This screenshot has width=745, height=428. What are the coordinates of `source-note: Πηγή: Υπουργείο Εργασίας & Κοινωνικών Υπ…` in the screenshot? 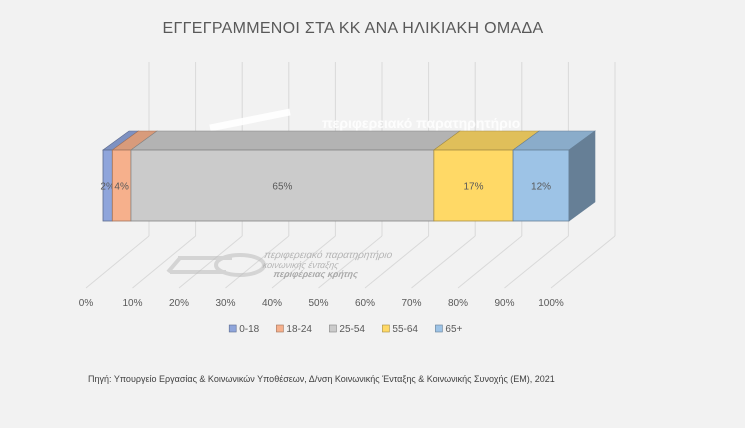 It's located at (321, 379).